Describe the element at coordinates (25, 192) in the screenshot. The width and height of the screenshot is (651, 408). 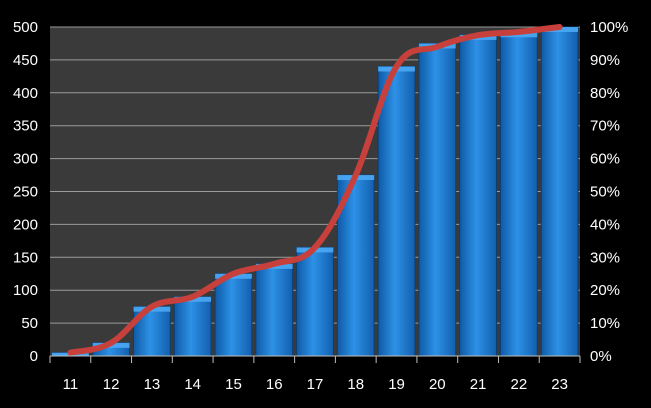
I see `y-left-tick-label: 250` at that location.